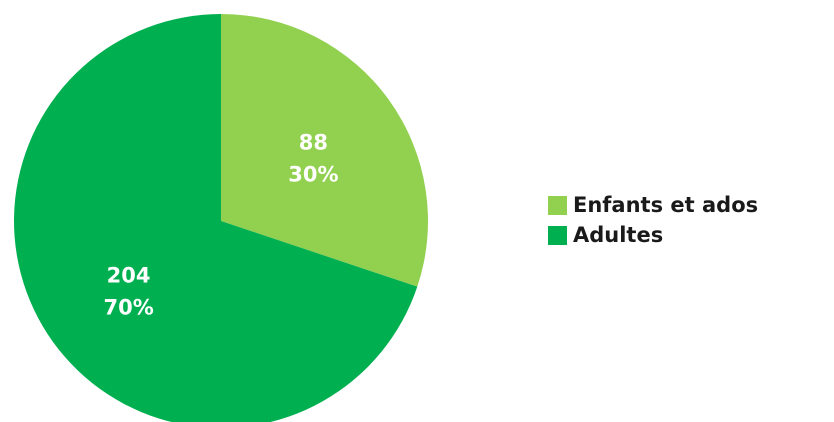  What do you see at coordinates (128, 308) in the screenshot?
I see `percent-label-adultes: 70%` at bounding box center [128, 308].